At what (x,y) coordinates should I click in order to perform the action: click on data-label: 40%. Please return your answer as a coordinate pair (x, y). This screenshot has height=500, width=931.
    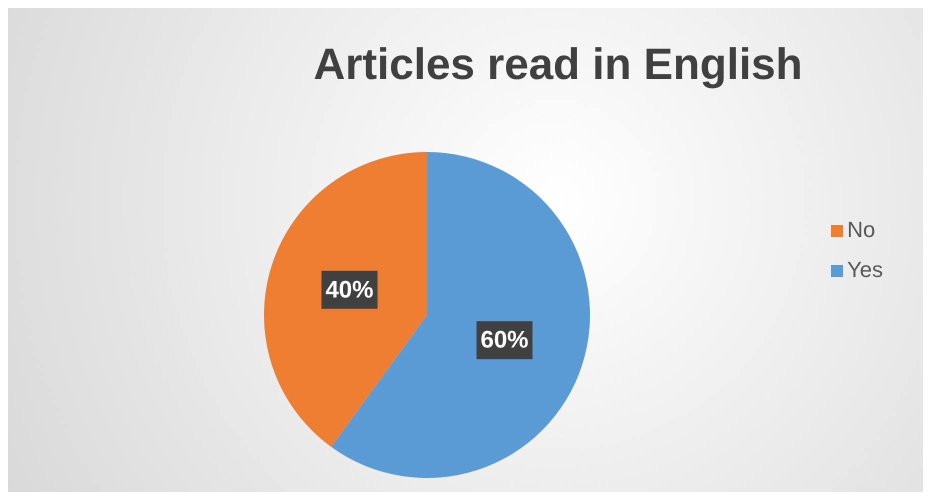
    Looking at the image, I should click on (349, 290).